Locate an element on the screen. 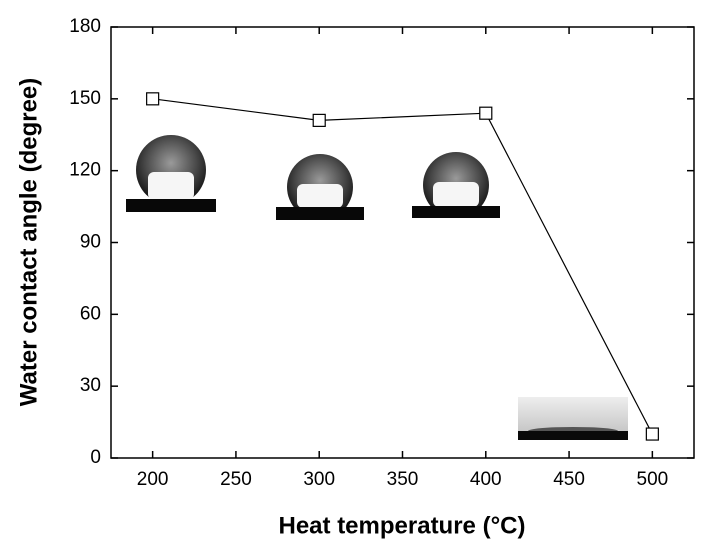 This screenshot has width=709, height=554. x-tick-label: 350 is located at coordinates (403, 479).